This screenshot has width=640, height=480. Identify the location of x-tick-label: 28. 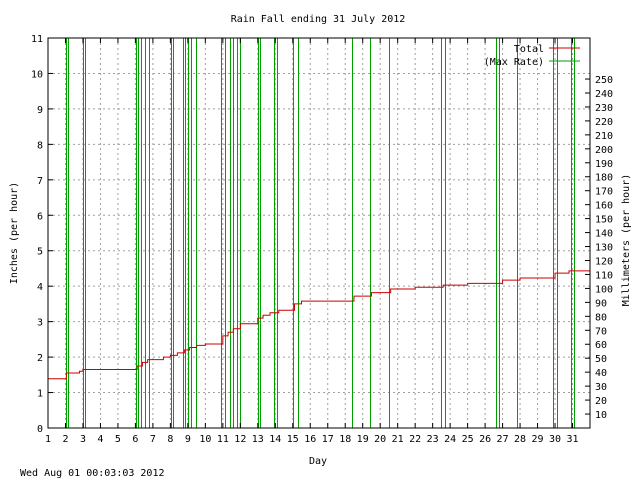
(520, 439).